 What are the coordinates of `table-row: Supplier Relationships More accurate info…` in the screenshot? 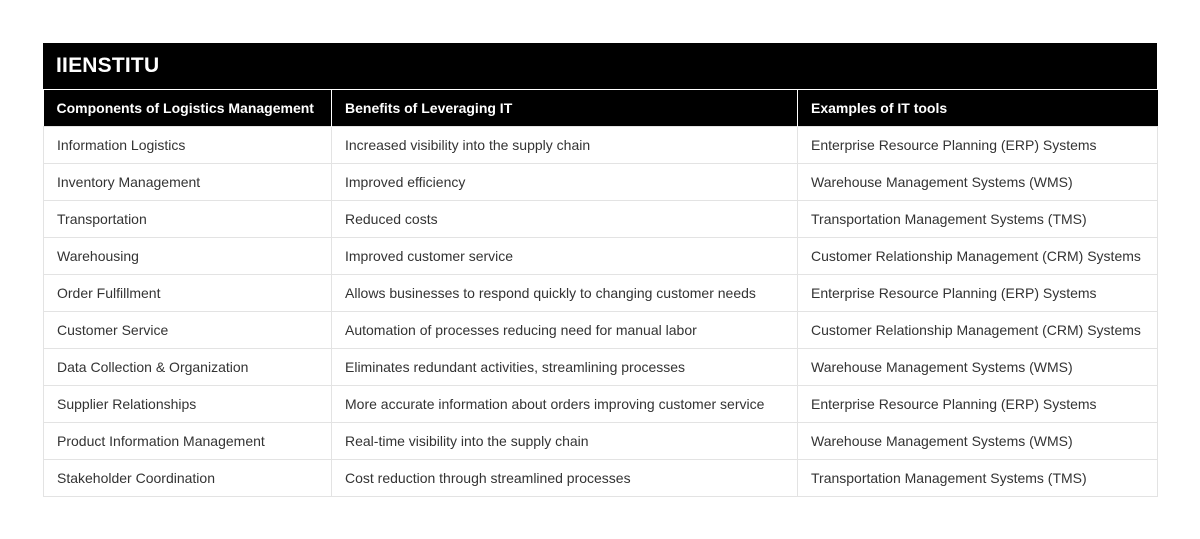 It's located at (600, 404).